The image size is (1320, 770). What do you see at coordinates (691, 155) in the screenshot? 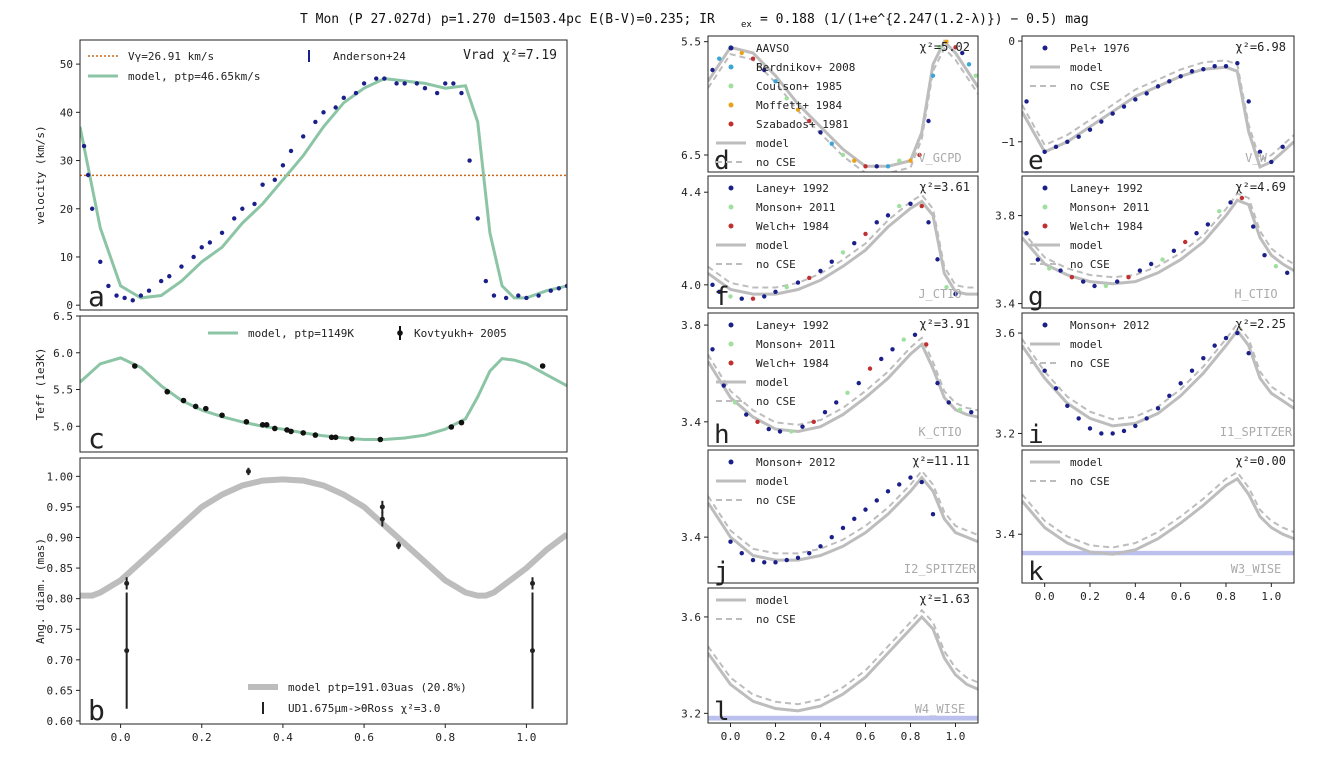
I see `y-tick-label: 6.5` at bounding box center [691, 155].